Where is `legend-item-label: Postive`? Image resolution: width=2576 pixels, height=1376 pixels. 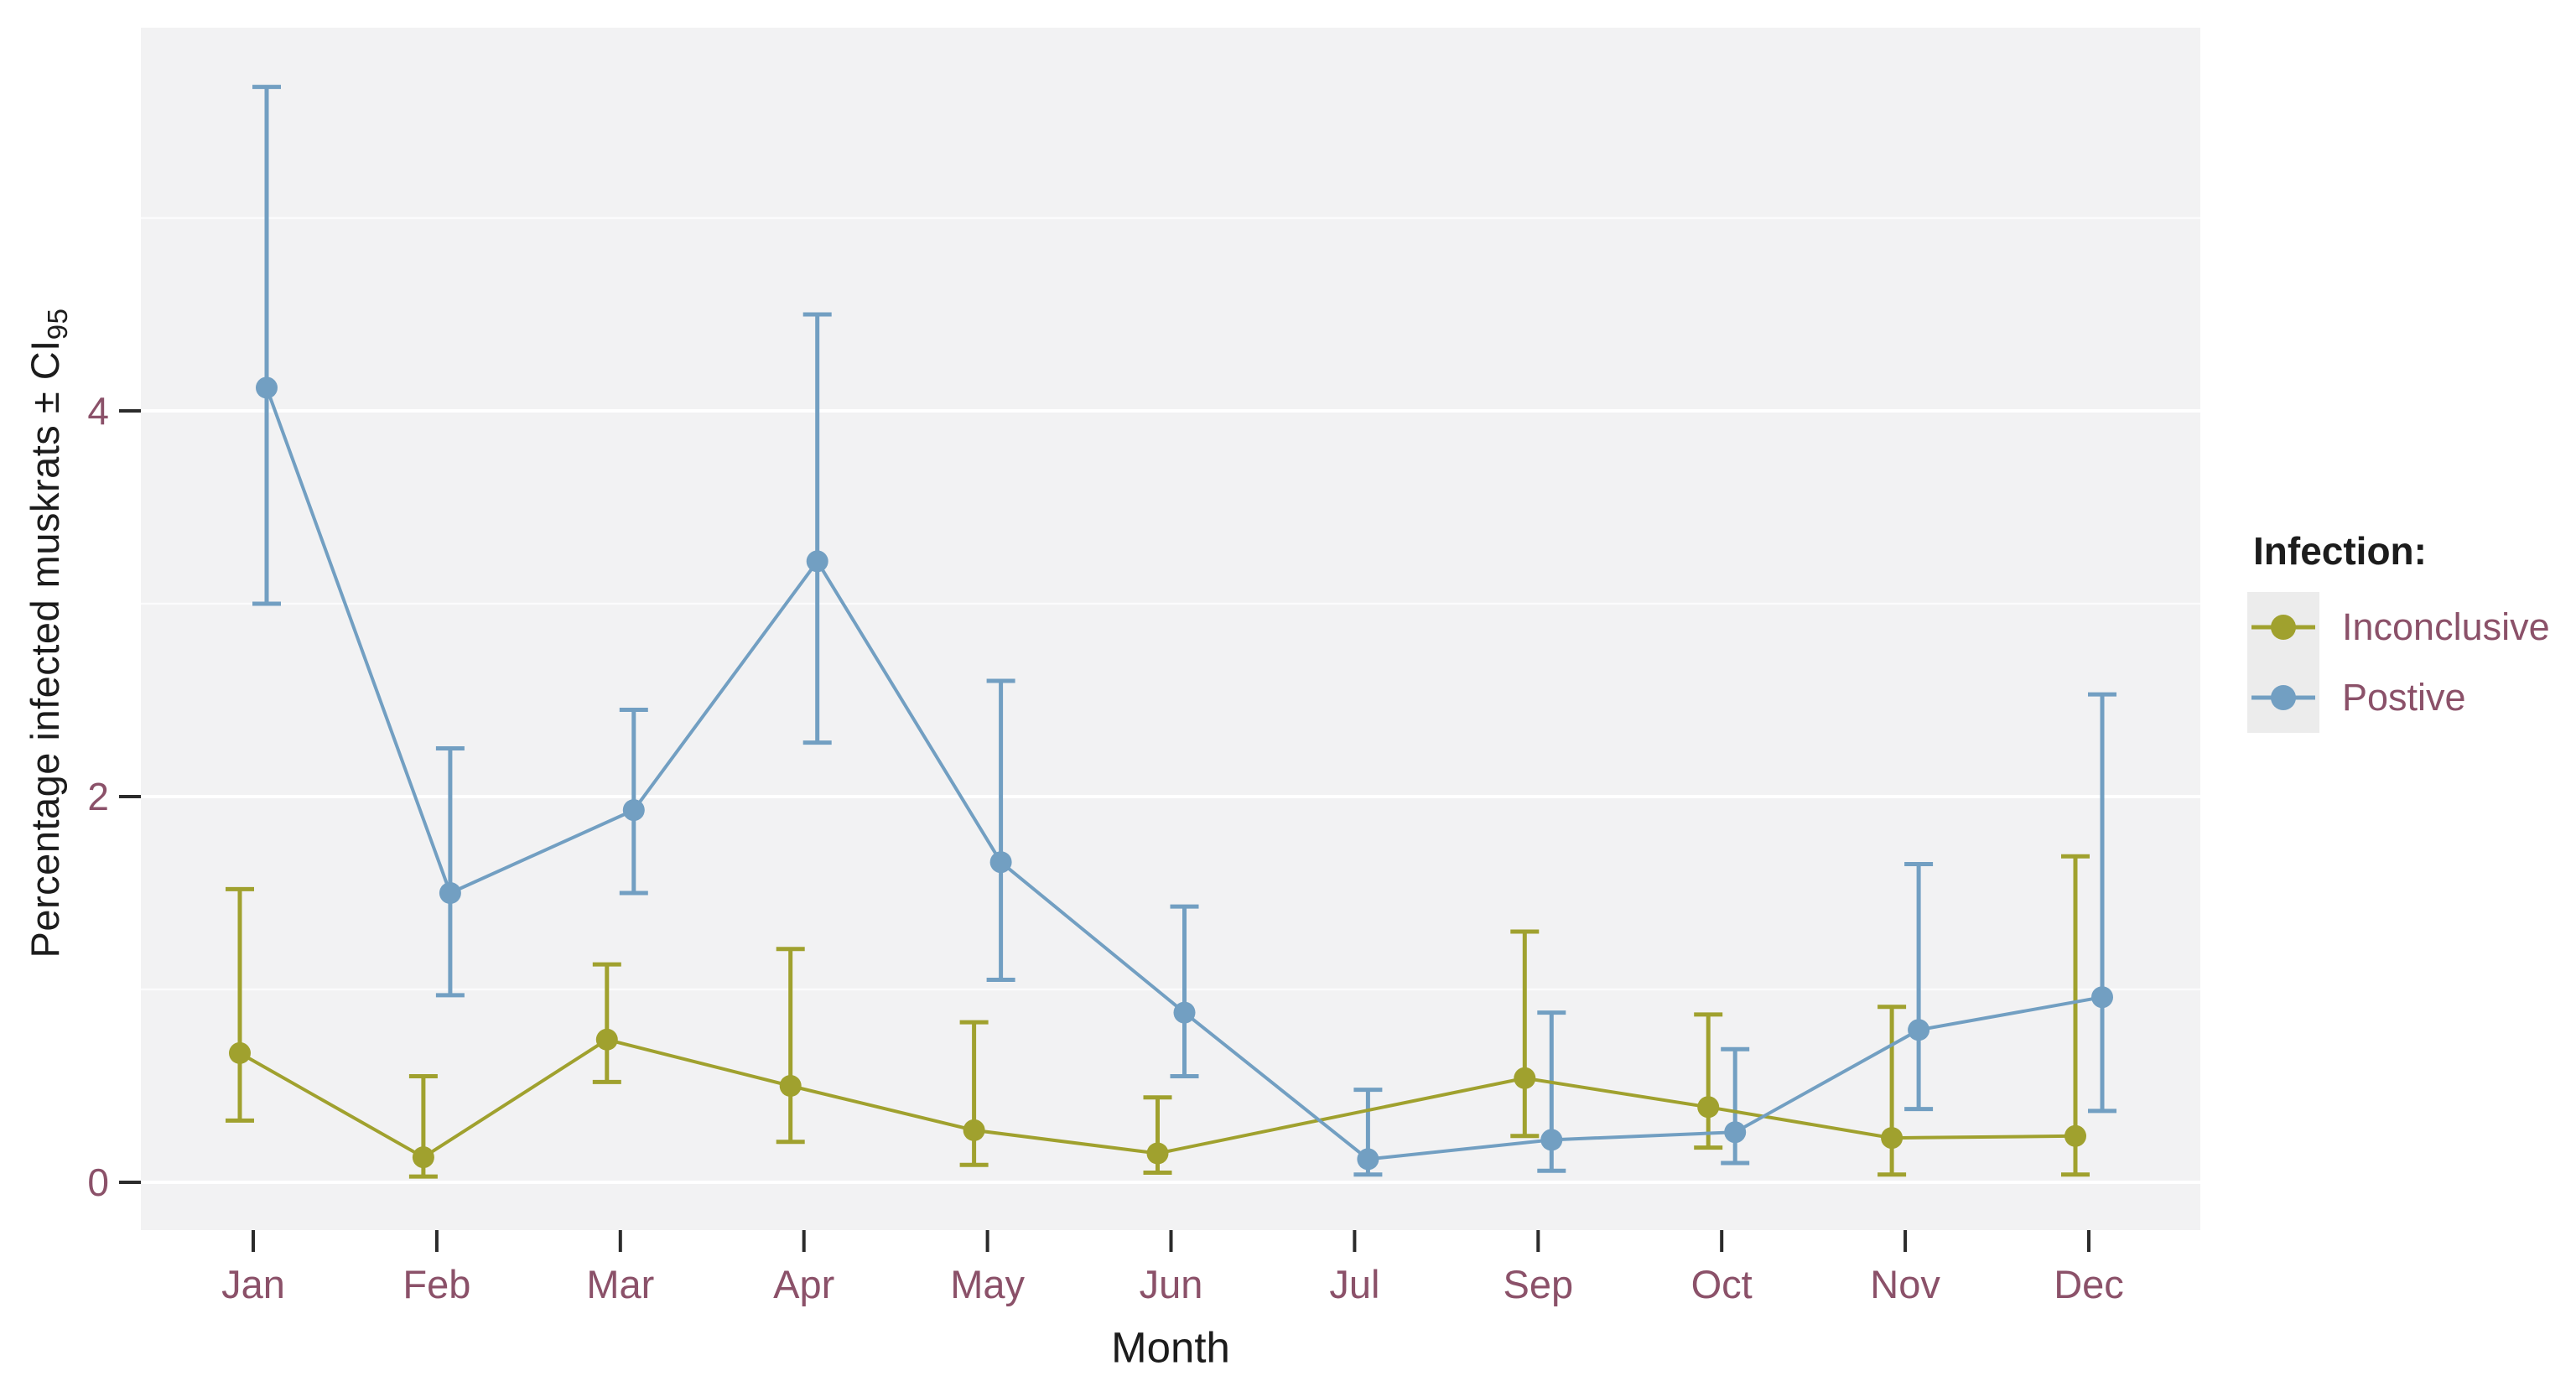
legend-item-label: Postive is located at coordinates (2404, 697).